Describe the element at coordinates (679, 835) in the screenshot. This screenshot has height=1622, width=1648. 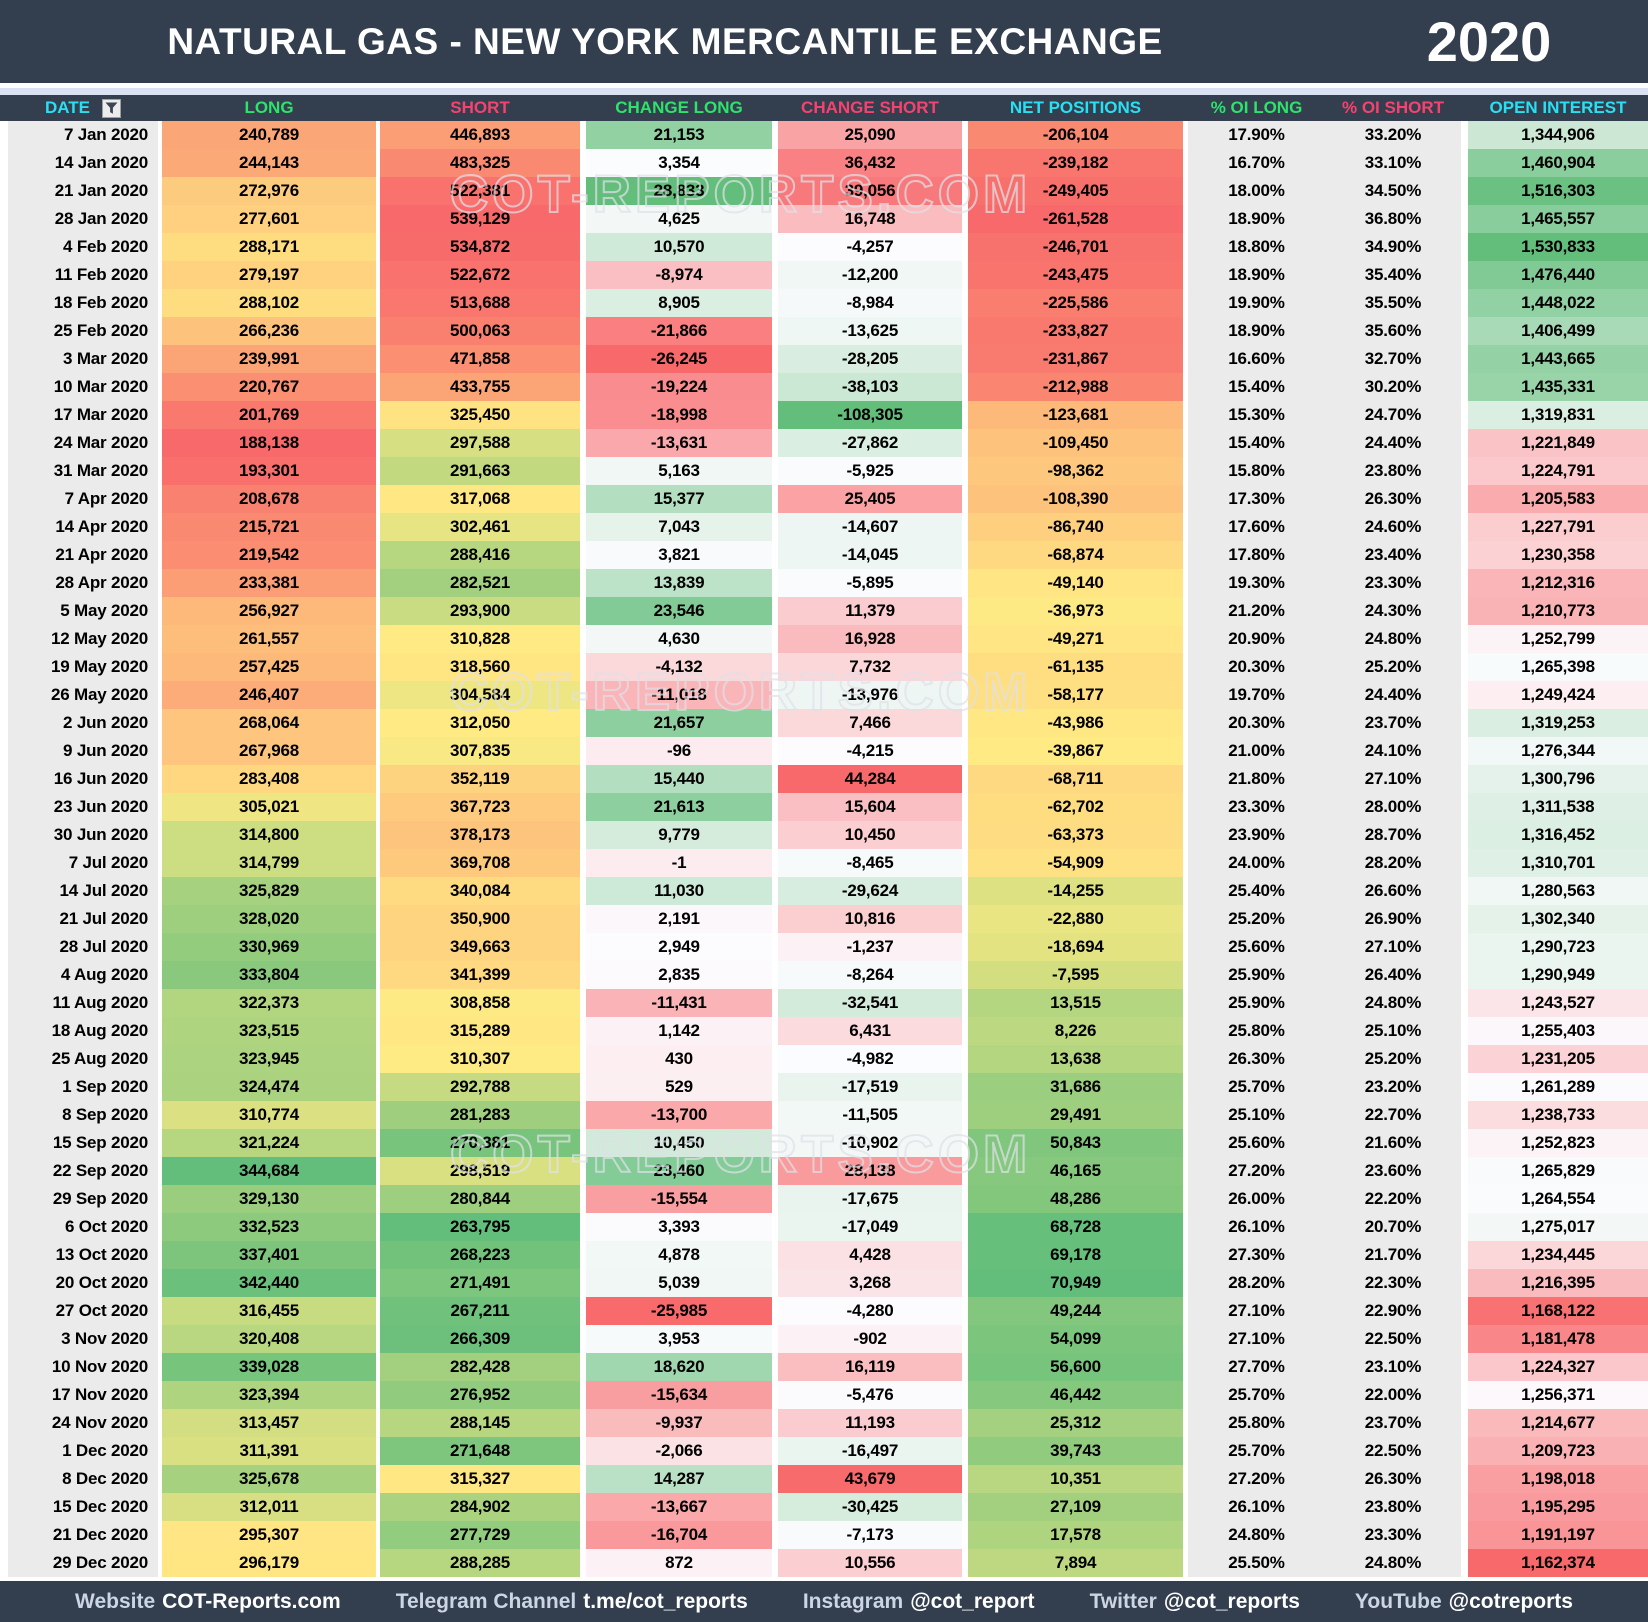
I see `cell-change-long: 9,779` at that location.